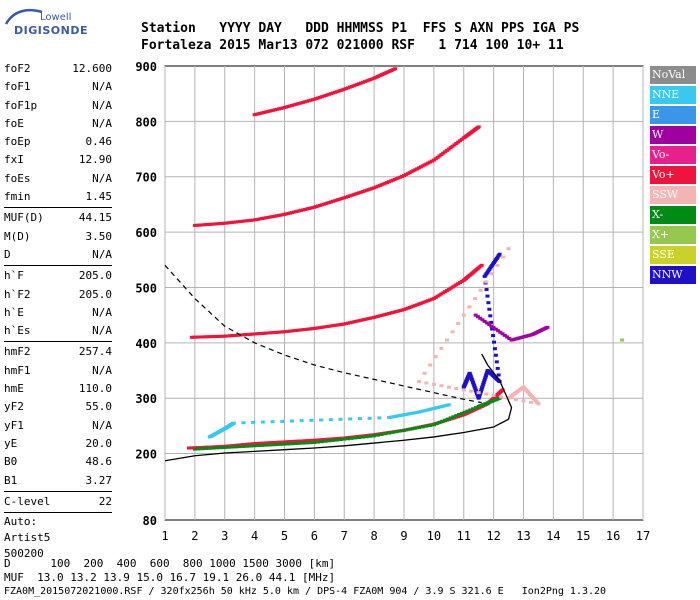  I want to click on param-key: foF1p, so click(21, 105).